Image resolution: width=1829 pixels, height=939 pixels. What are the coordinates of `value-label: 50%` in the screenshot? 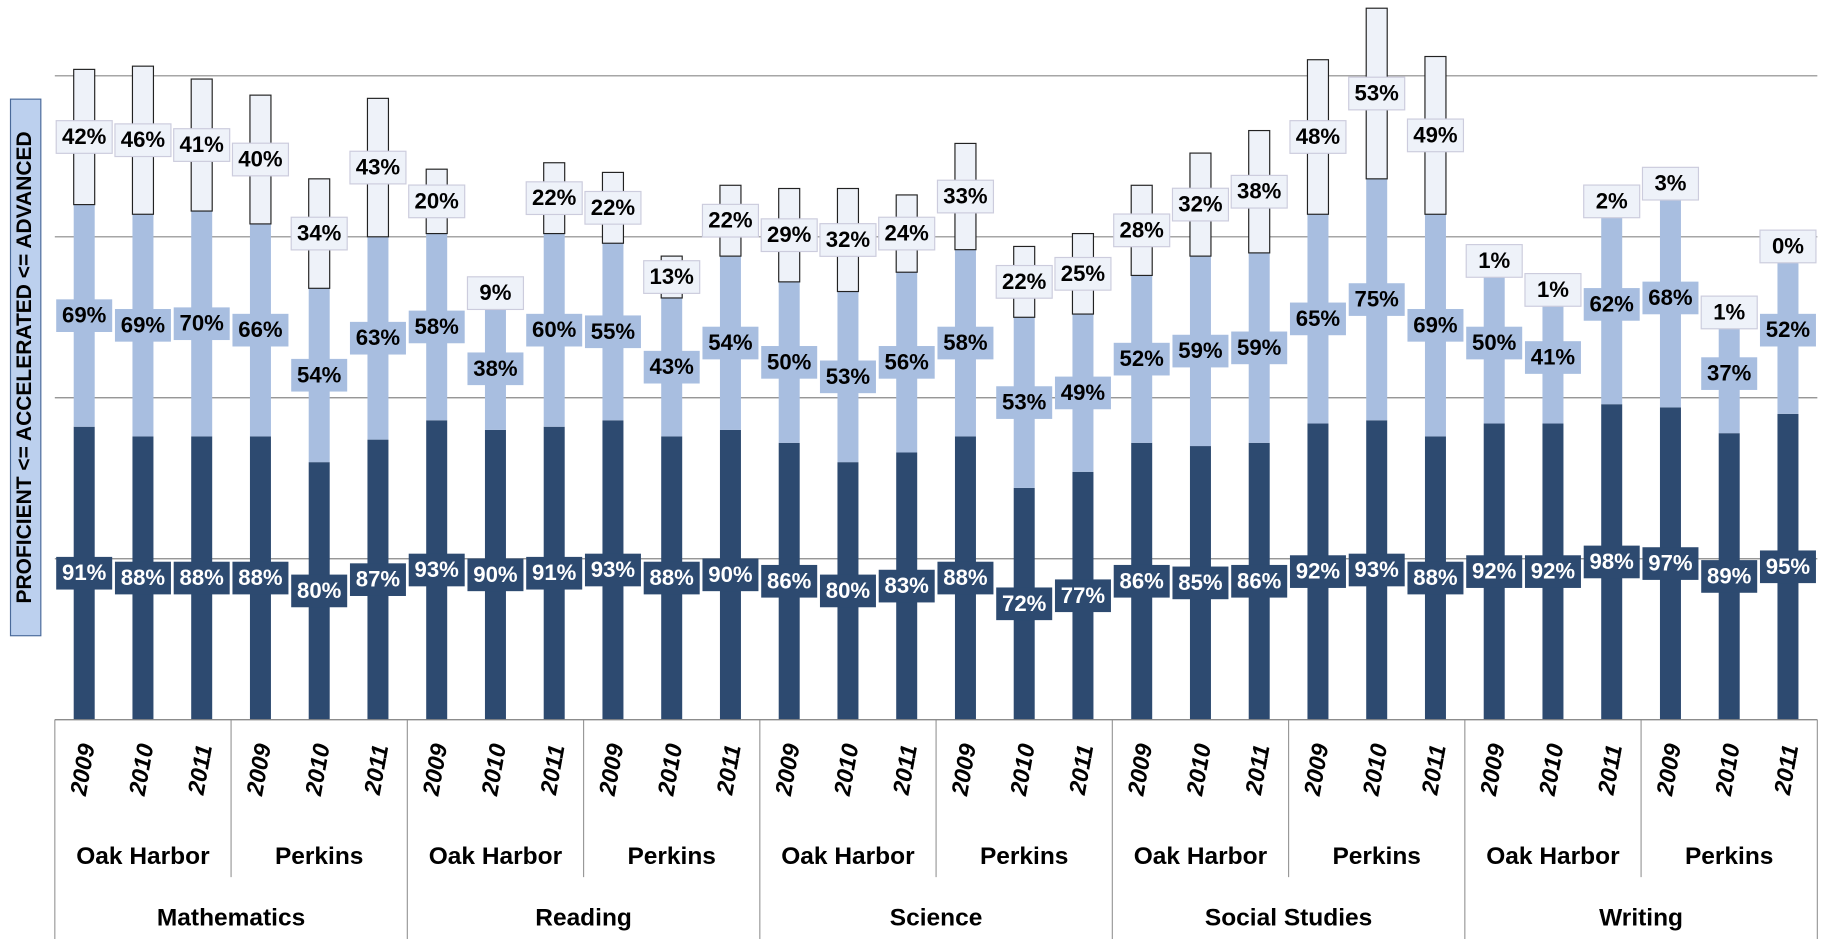 It's located at (1494, 342).